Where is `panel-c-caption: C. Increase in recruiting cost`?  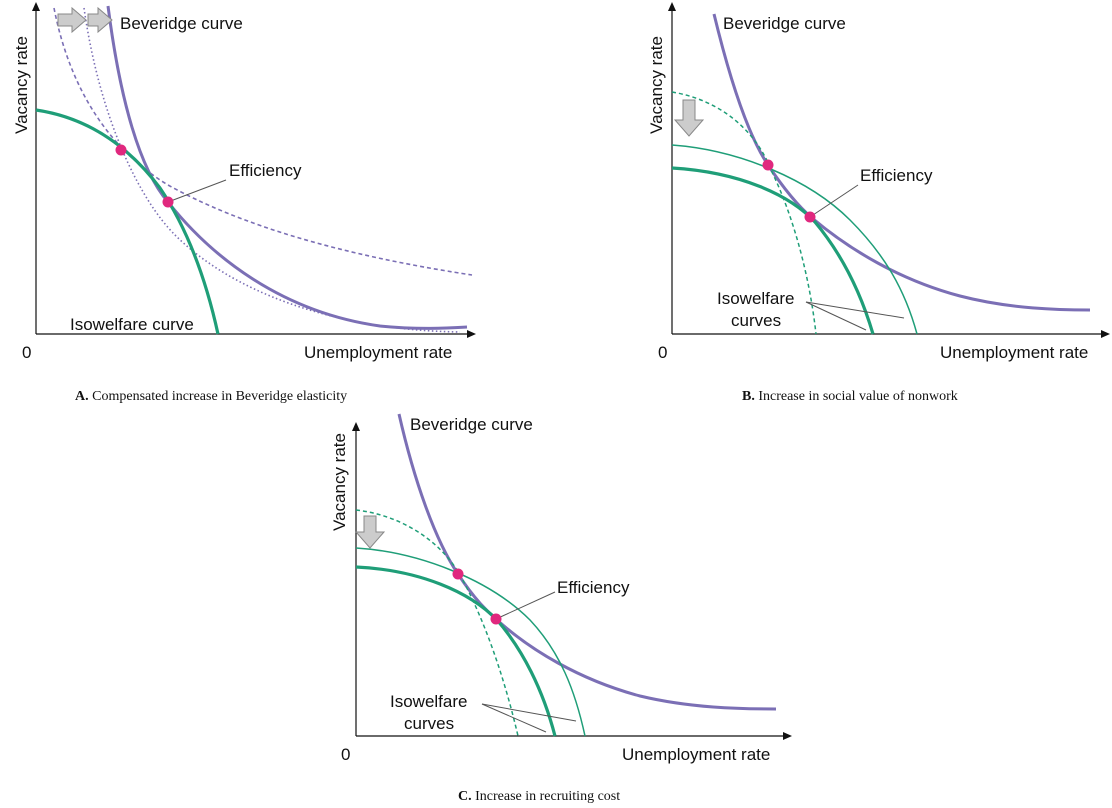
panel-c-caption: C. Increase in recruiting cost is located at coordinates (539, 796).